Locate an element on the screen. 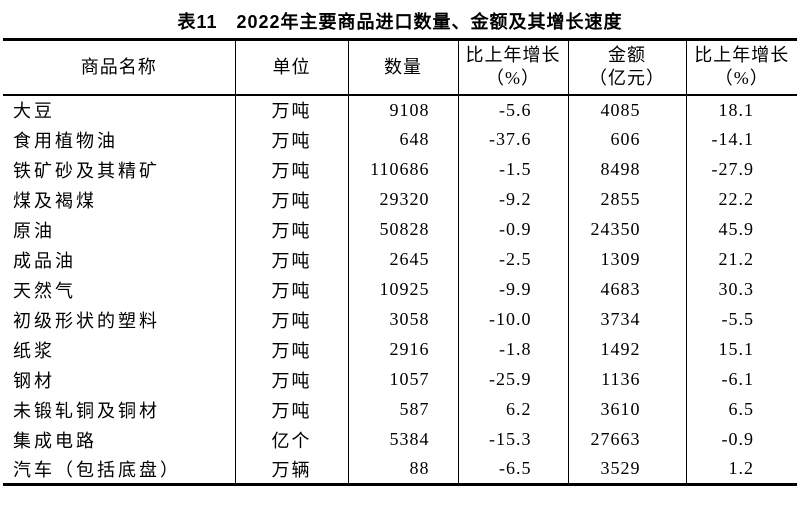 This screenshot has width=800, height=508. amount-growth-value: -0.9 is located at coordinates (741, 439).